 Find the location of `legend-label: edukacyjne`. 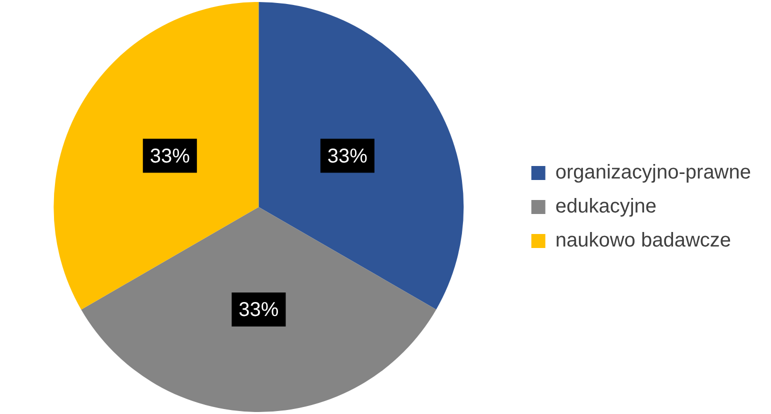

legend-label: edukacyjne is located at coordinates (606, 207).